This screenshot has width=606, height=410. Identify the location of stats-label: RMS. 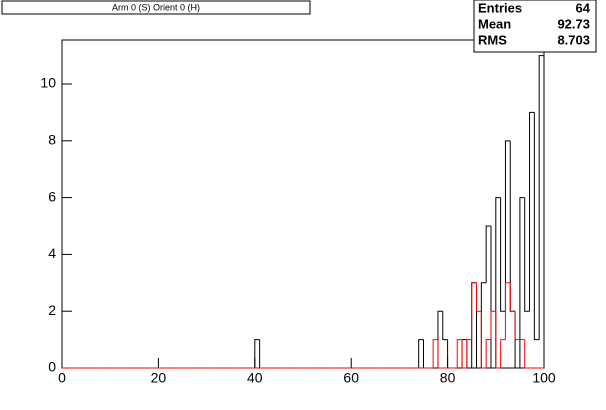
(492, 39).